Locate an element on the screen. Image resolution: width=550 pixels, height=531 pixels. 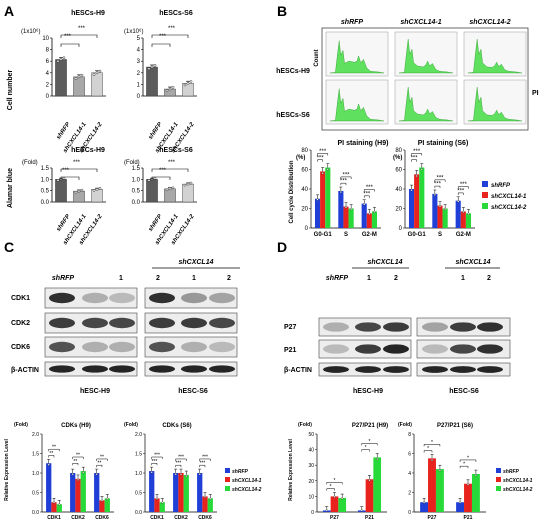
b-s6-bracket-1-b is located at coordinates (417, 154).